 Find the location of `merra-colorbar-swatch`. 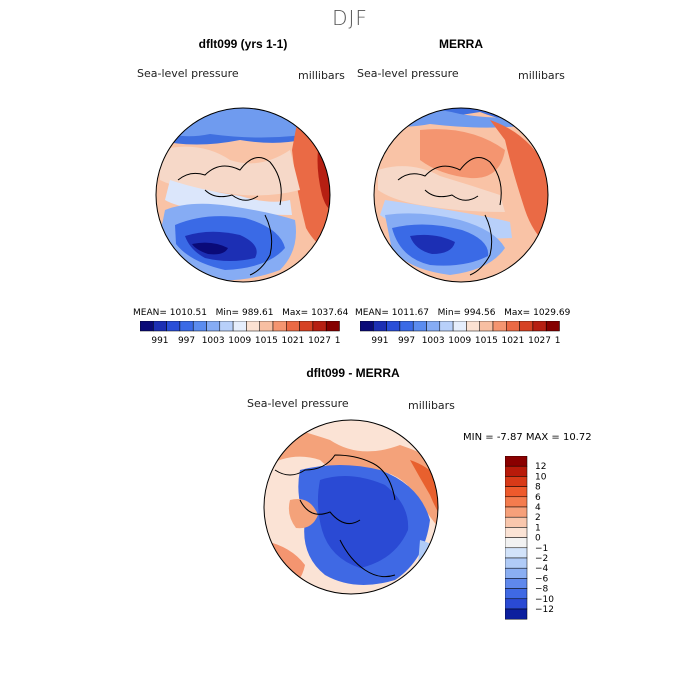

merra-colorbar-swatch is located at coordinates (552, 326).